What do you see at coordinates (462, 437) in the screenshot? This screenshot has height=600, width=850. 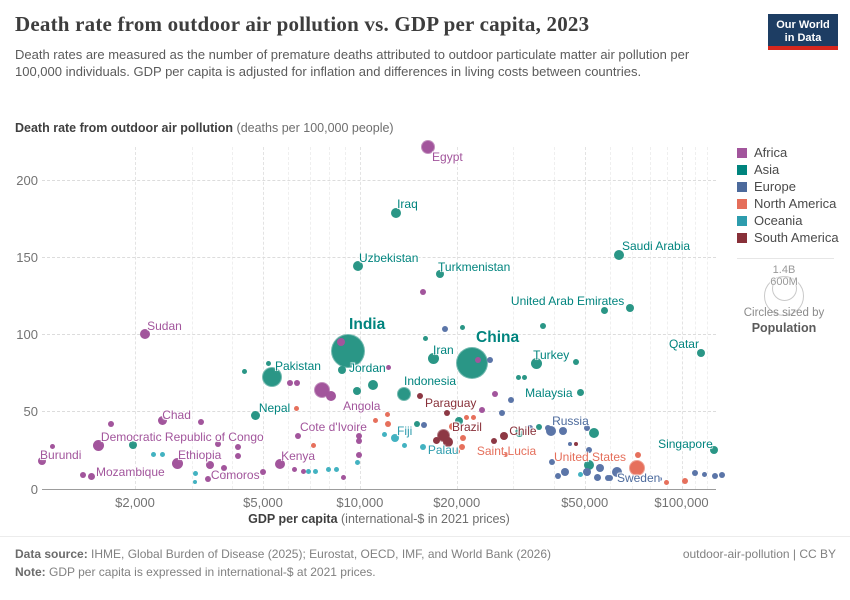 I see `data-point-saint-lucia` at bounding box center [462, 437].